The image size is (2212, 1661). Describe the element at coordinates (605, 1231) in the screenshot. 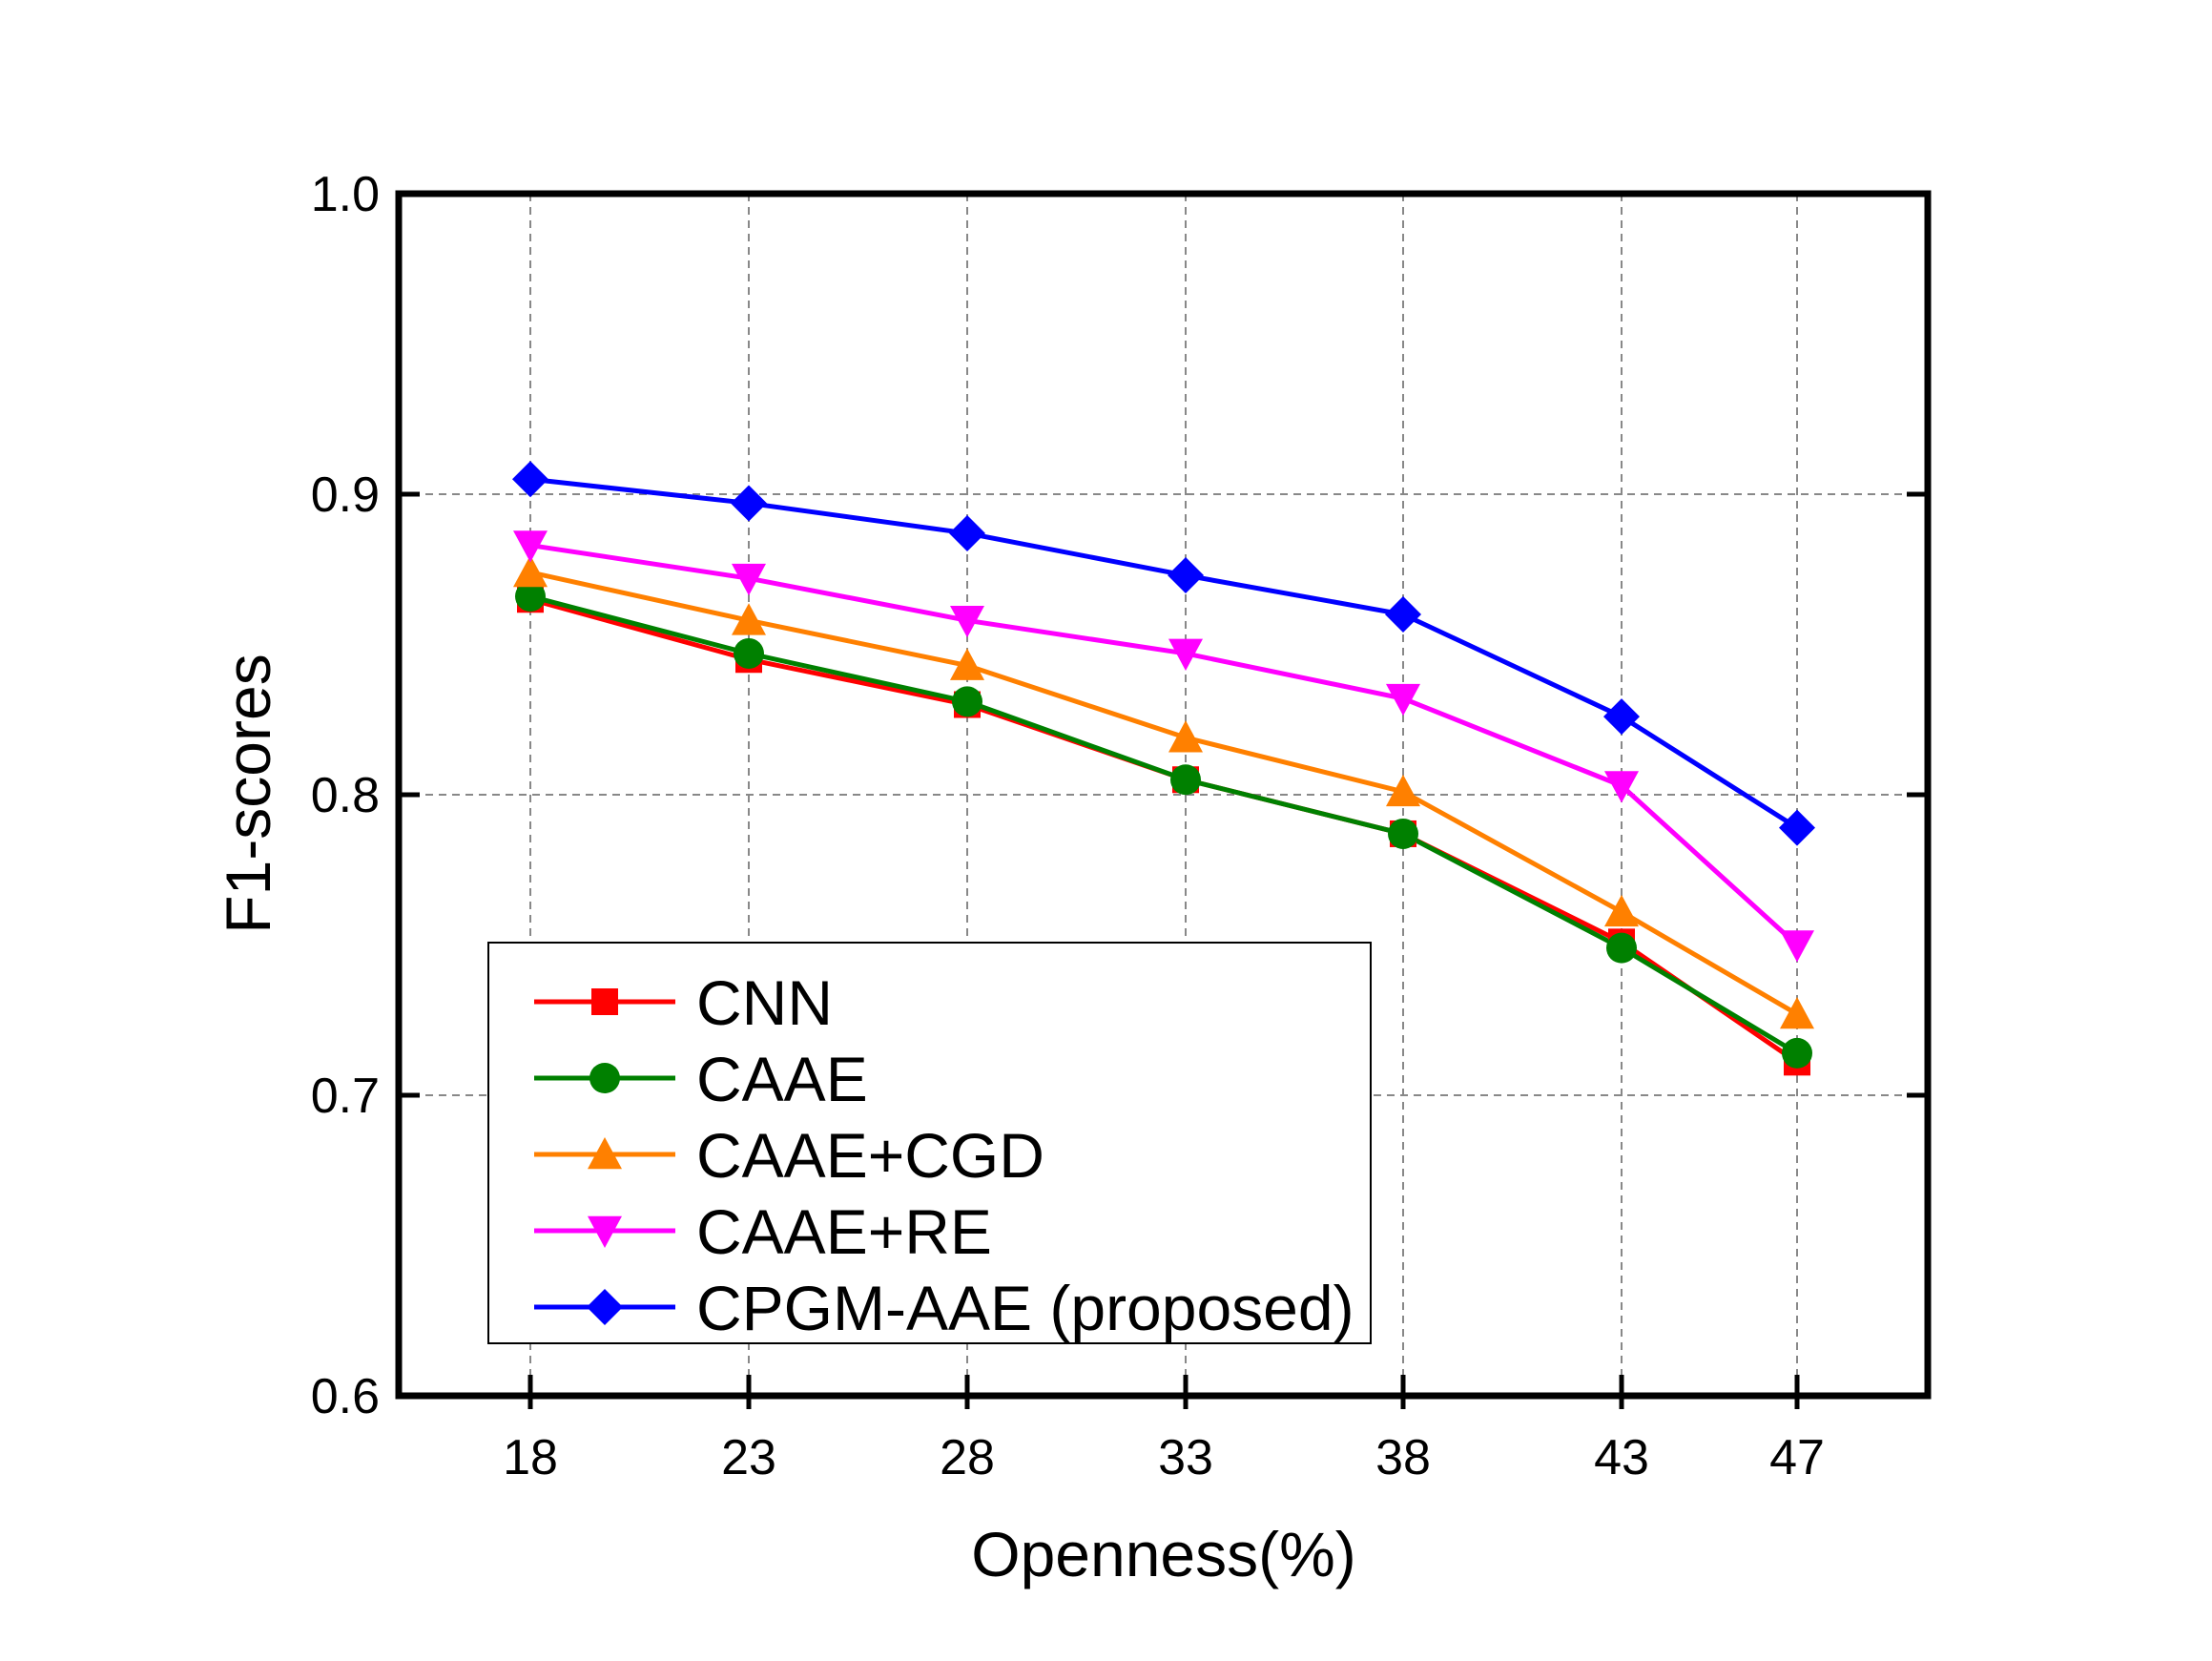

I see `legend-marker-caae-re` at that location.